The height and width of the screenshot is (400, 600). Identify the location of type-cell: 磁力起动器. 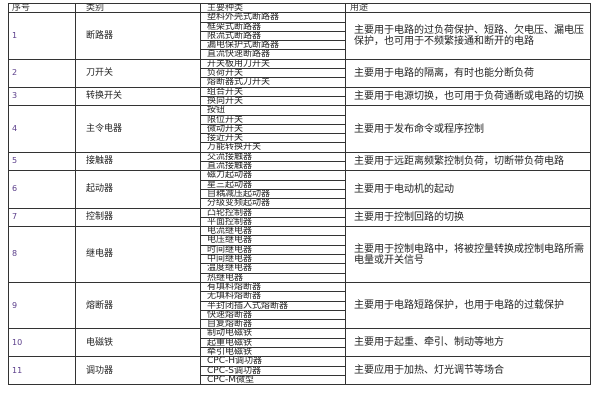
(273, 175).